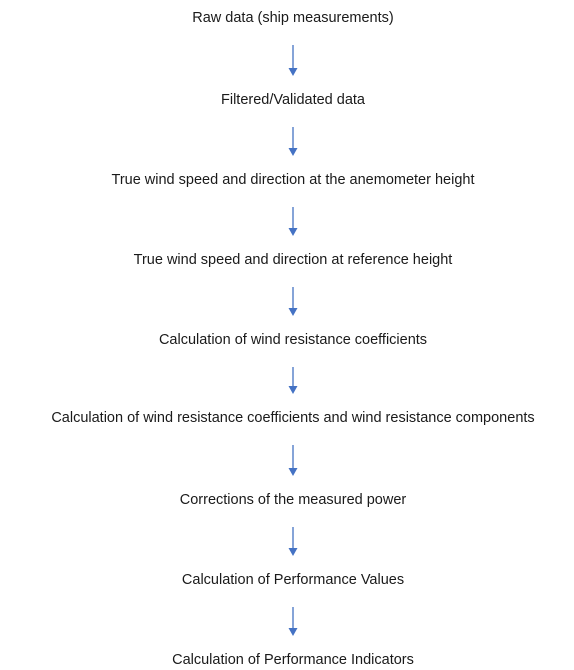  What do you see at coordinates (292, 18) in the screenshot?
I see `step-label: Raw data (ship measurements)` at bounding box center [292, 18].